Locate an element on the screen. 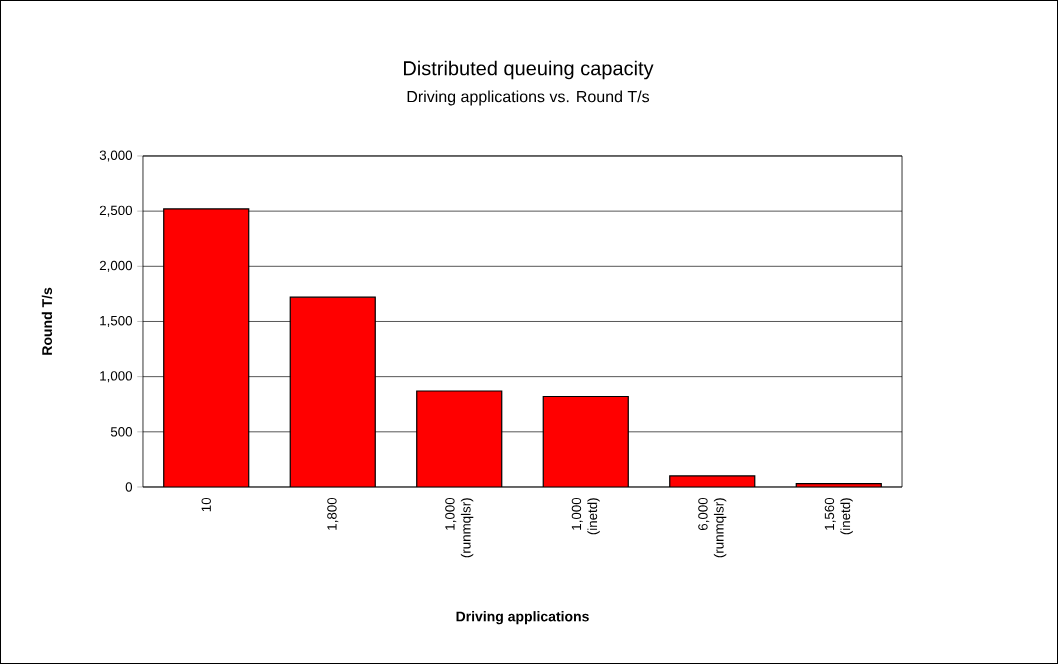 The width and height of the screenshot is (1058, 664). y-tick-label: 500 is located at coordinates (121, 432).